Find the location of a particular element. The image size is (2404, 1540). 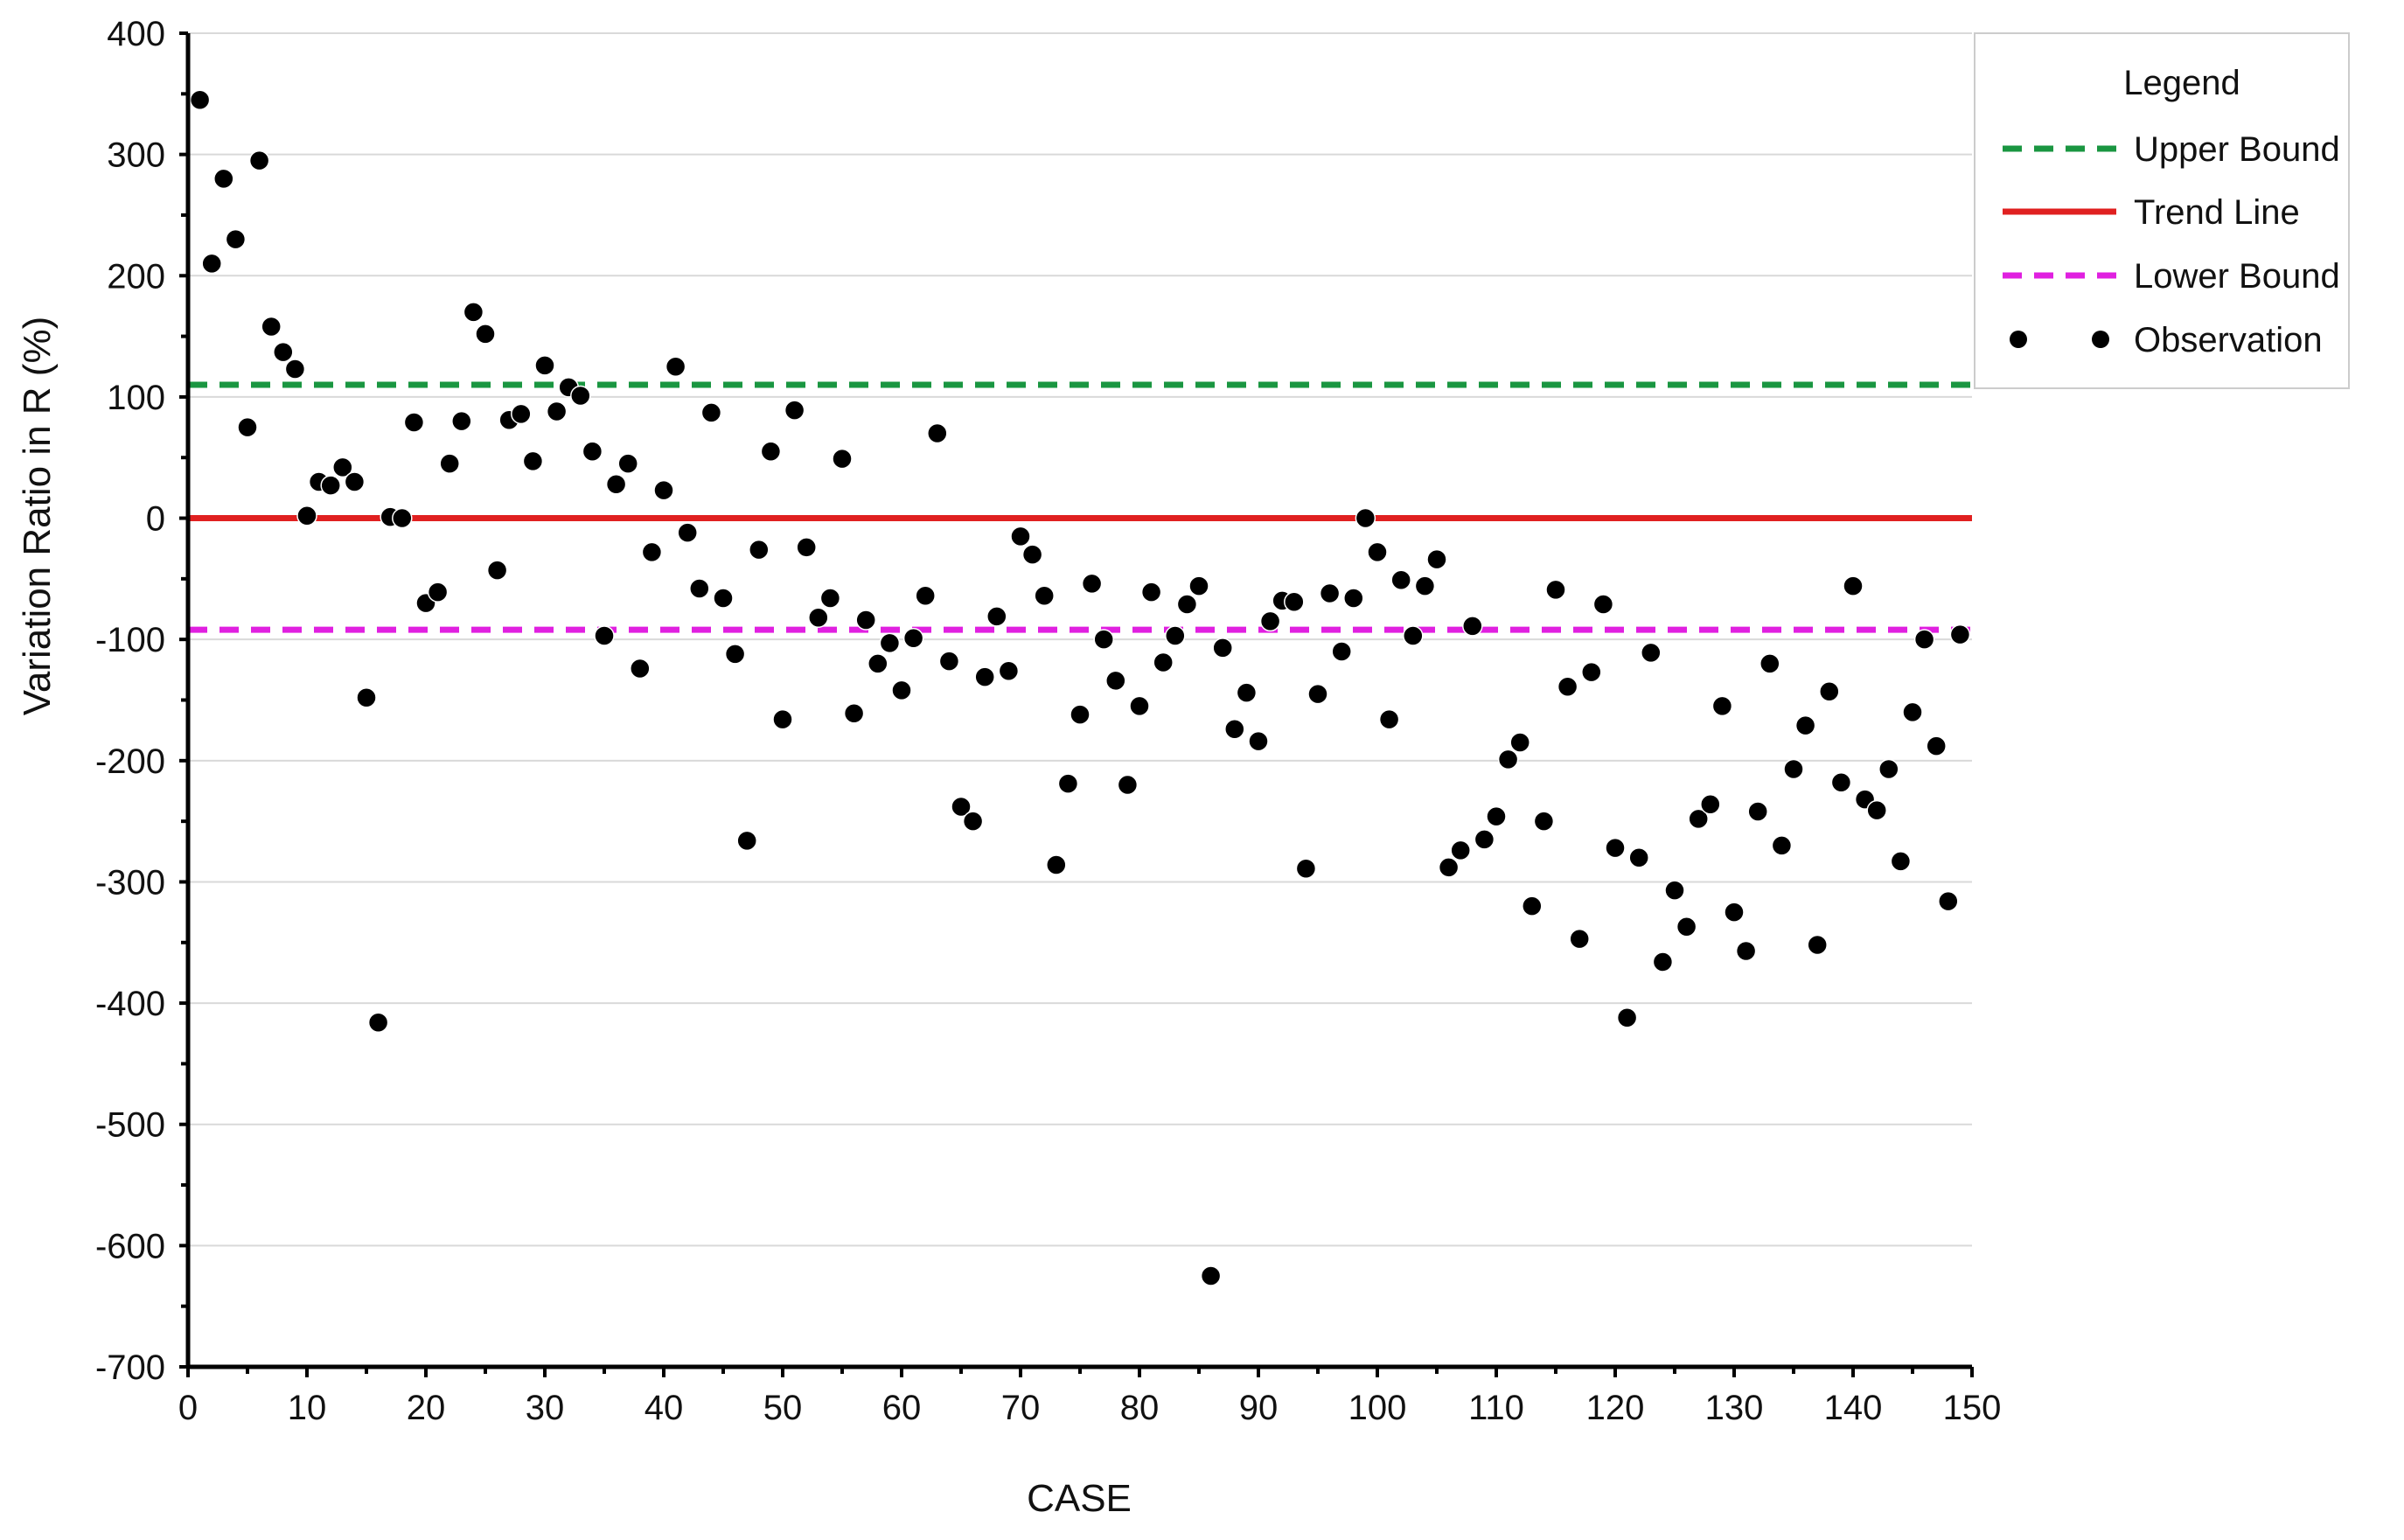

x-tick-label: 0 is located at coordinates (188, 1408).